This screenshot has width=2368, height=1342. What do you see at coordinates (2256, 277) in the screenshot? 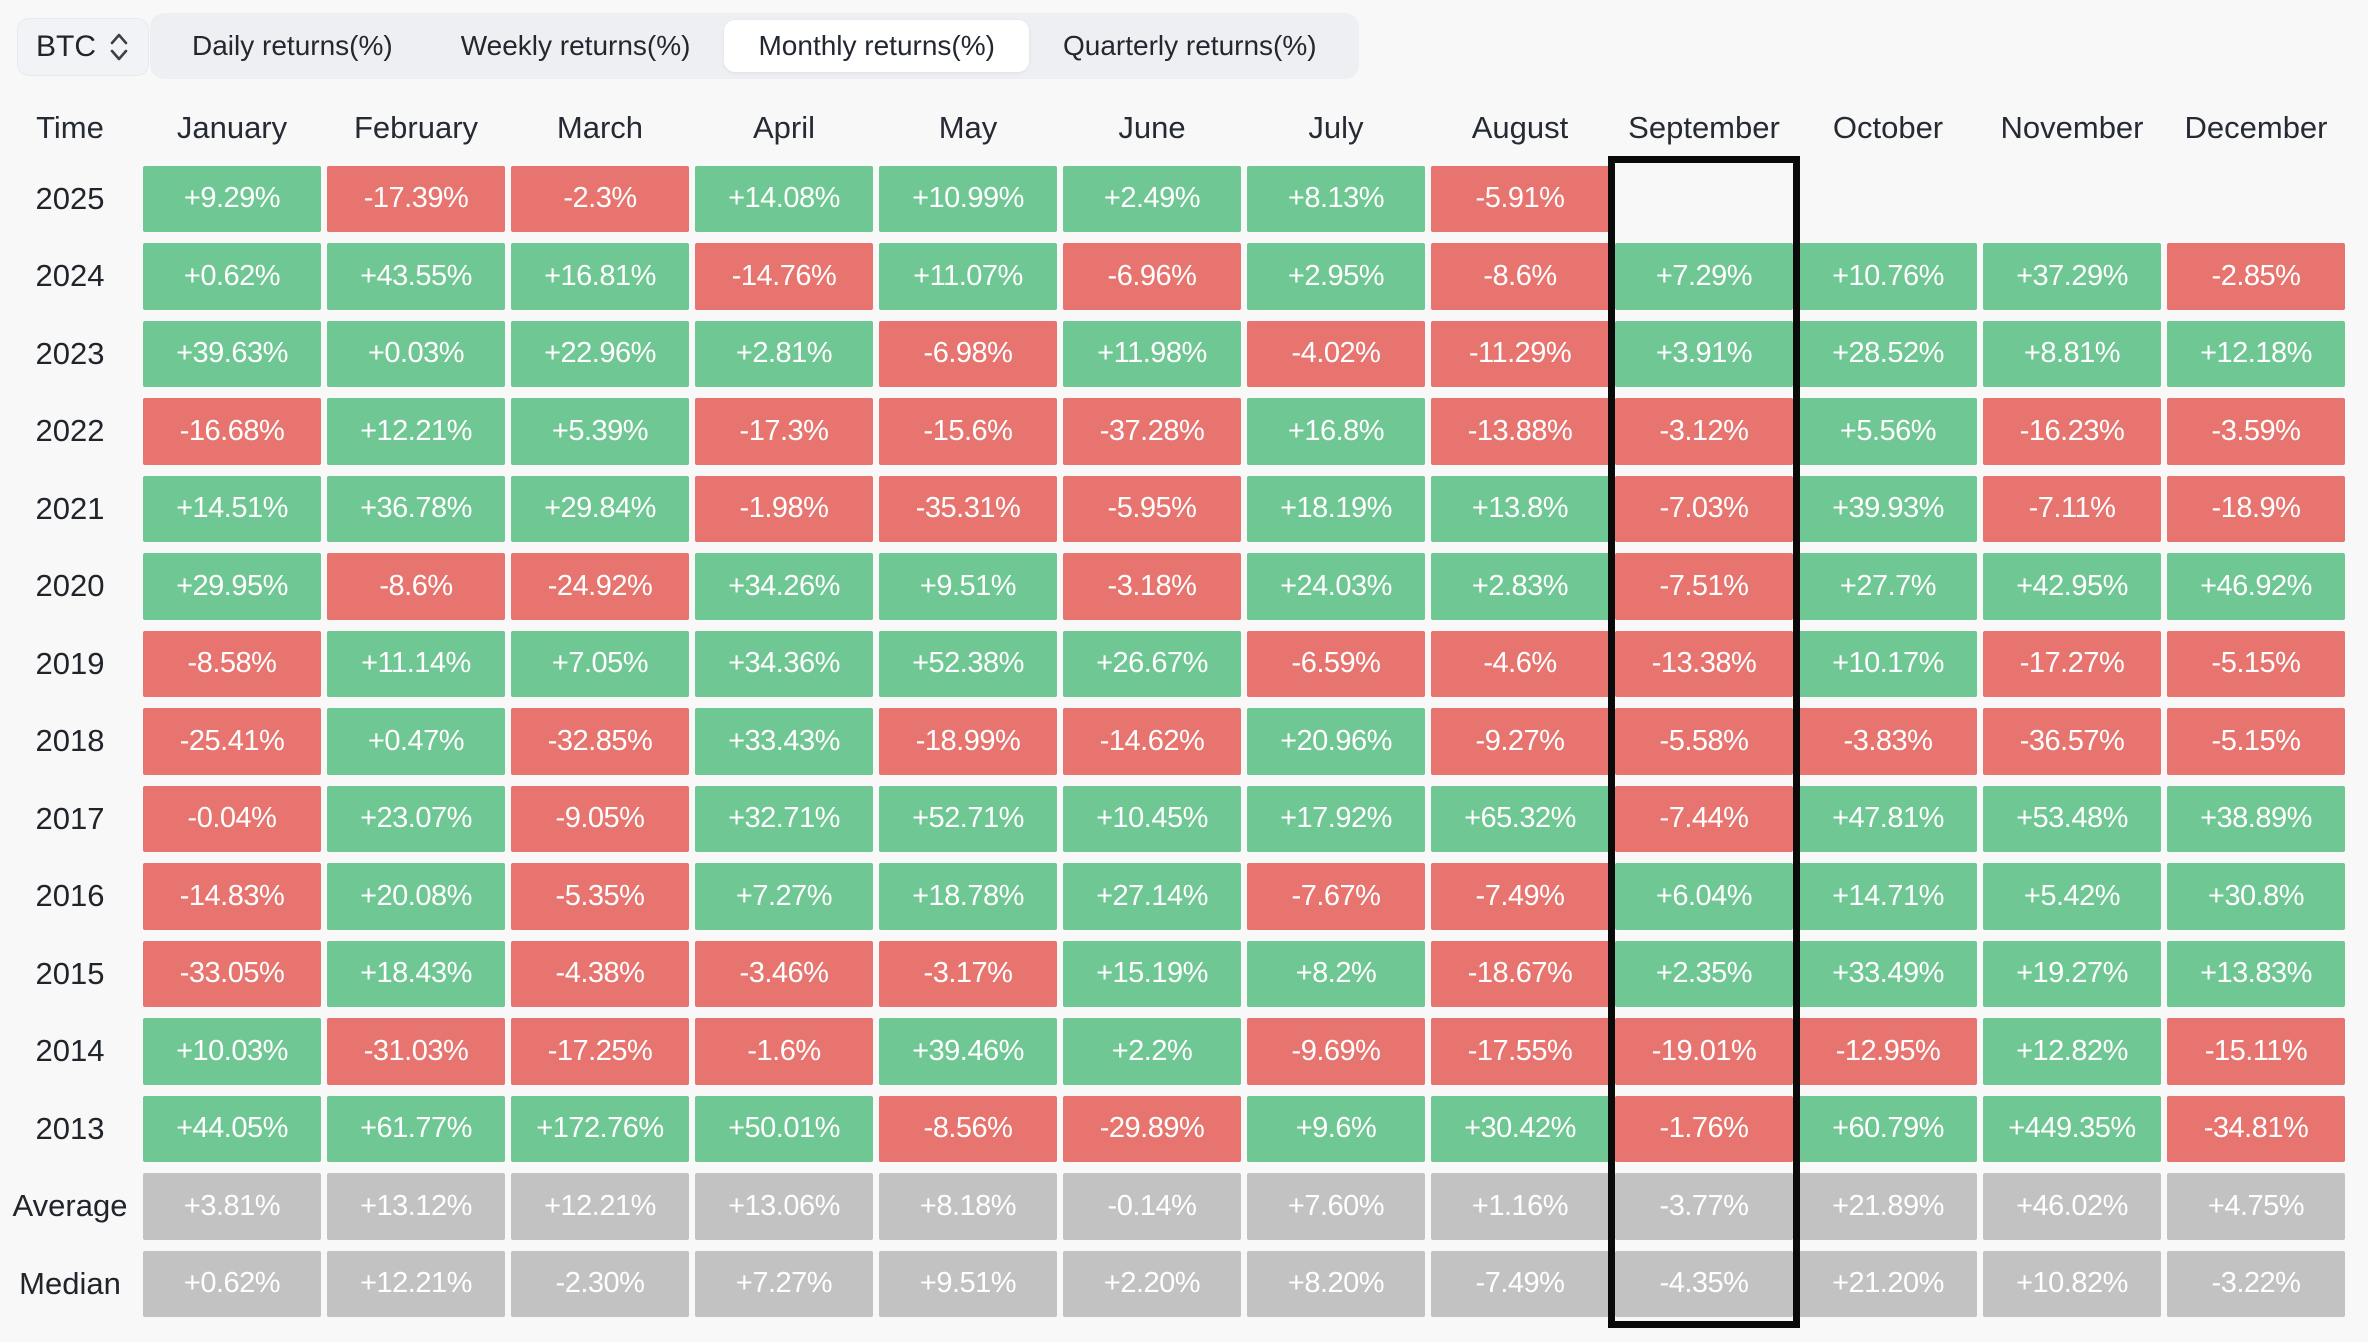
I see `cell-2024-december: -2.85%` at bounding box center [2256, 277].